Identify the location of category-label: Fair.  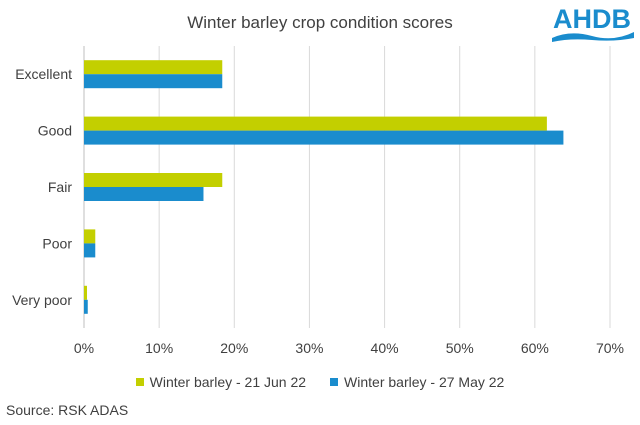
(60, 187).